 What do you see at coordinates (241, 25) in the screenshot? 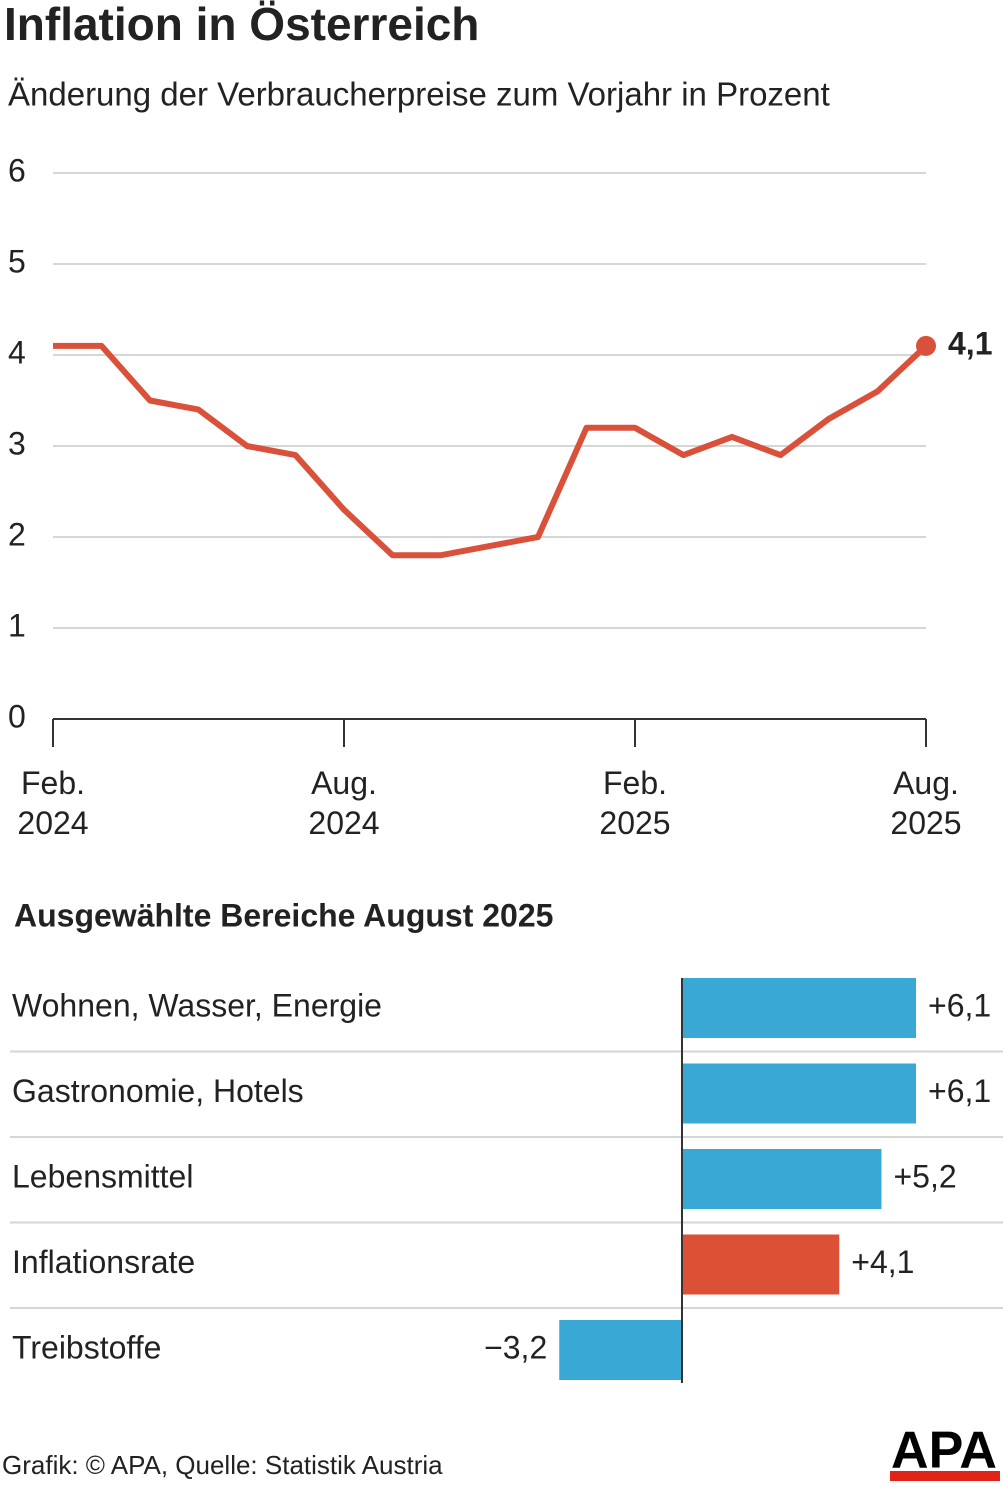
I see `chart-title: Inflation in Österreich` at bounding box center [241, 25].